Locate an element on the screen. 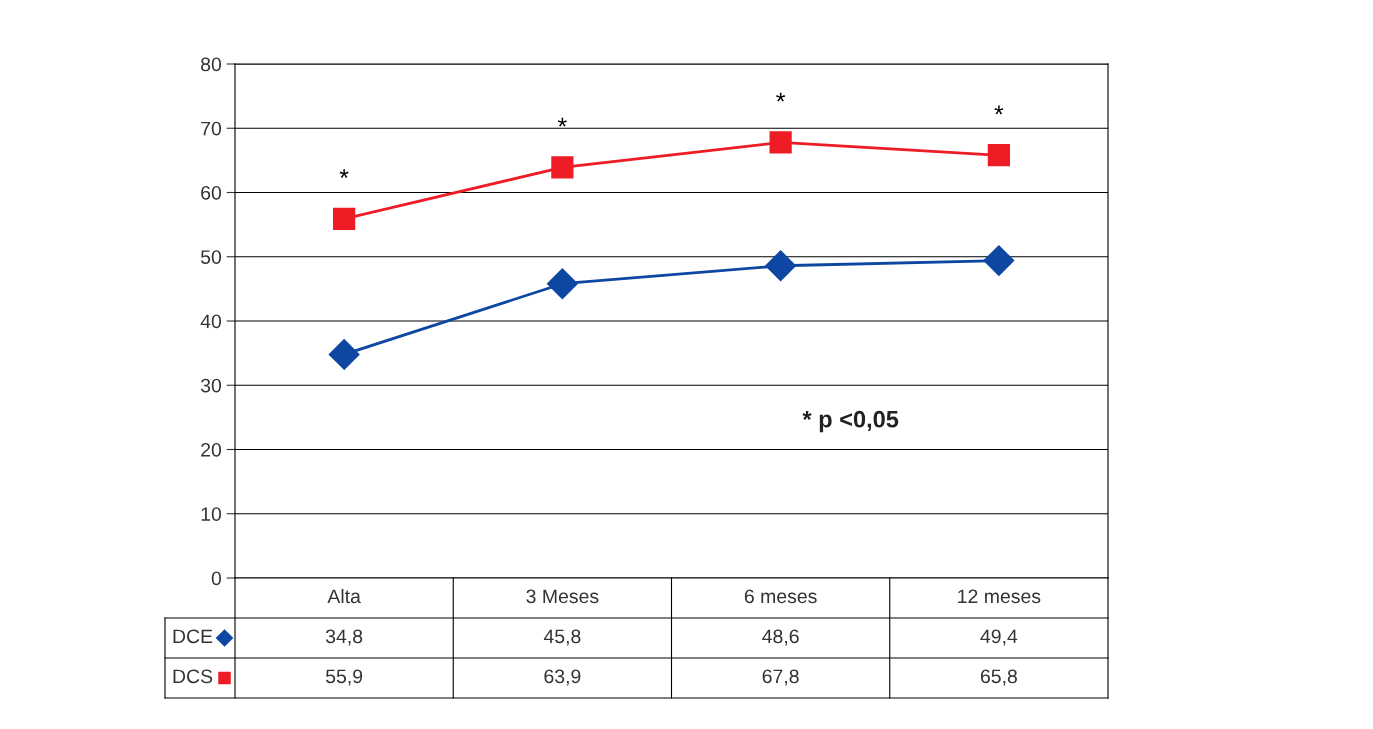  y-tick-label: 30 is located at coordinates (211, 385).